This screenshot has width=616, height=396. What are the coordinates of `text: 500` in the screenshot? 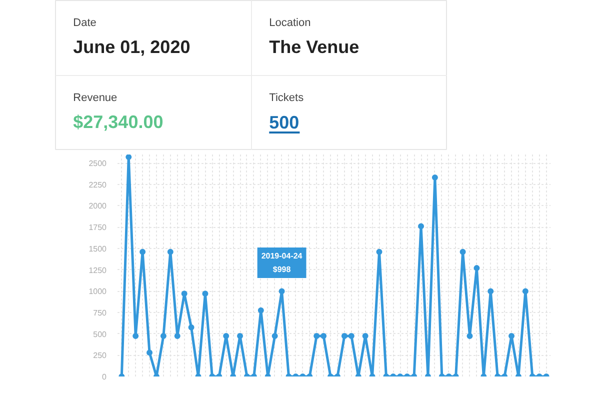 It's located at (284, 122).